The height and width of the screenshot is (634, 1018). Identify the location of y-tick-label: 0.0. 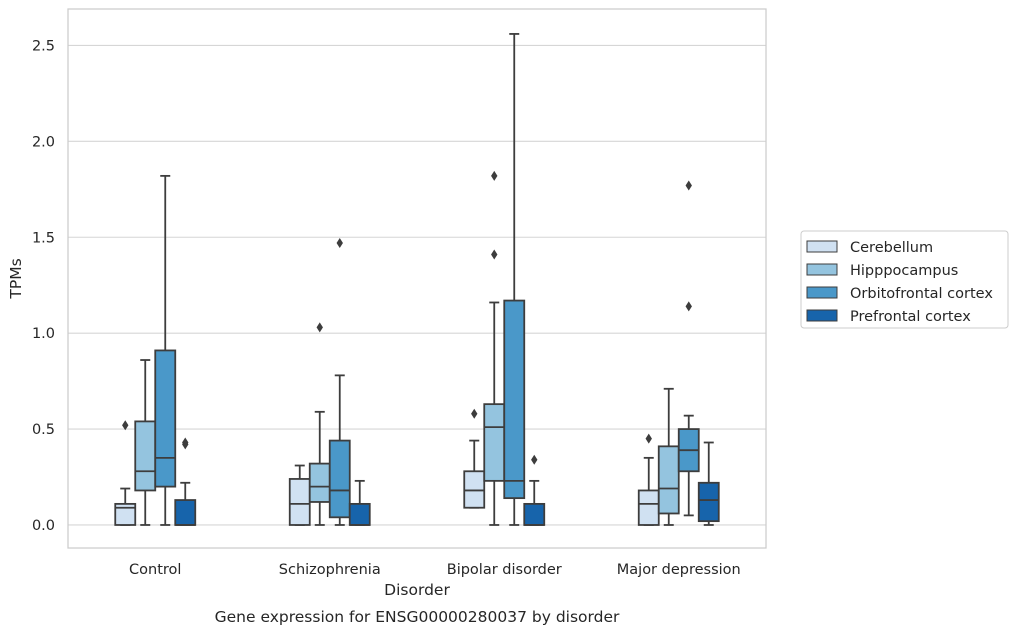
(43, 526).